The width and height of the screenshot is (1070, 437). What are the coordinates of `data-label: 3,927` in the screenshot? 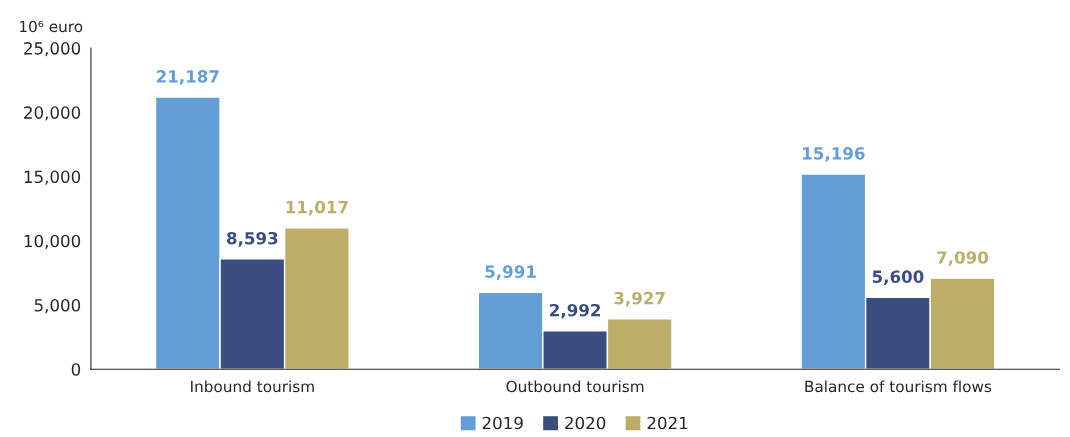 It's located at (639, 299).